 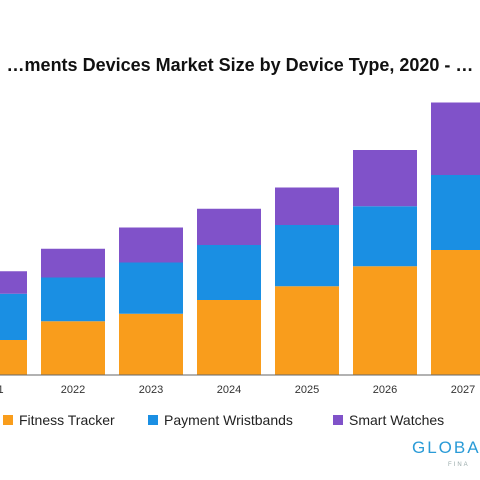 I want to click on legend-item-payment-wristbands: Payment Wristbands, so click(x=220, y=420).